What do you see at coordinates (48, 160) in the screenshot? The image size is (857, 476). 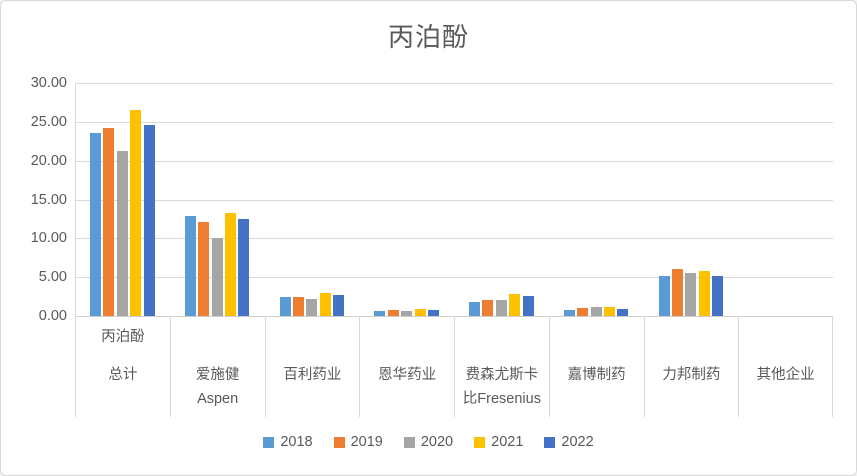 I see `y-tick-label: 20.00` at bounding box center [48, 160].